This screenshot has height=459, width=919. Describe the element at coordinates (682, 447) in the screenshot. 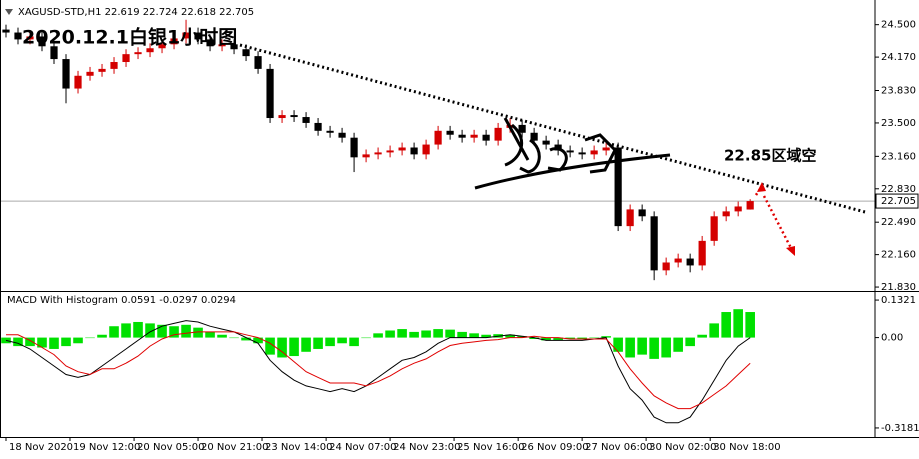

I see `x-tick-label: 30 Nov 02:00` at that location.